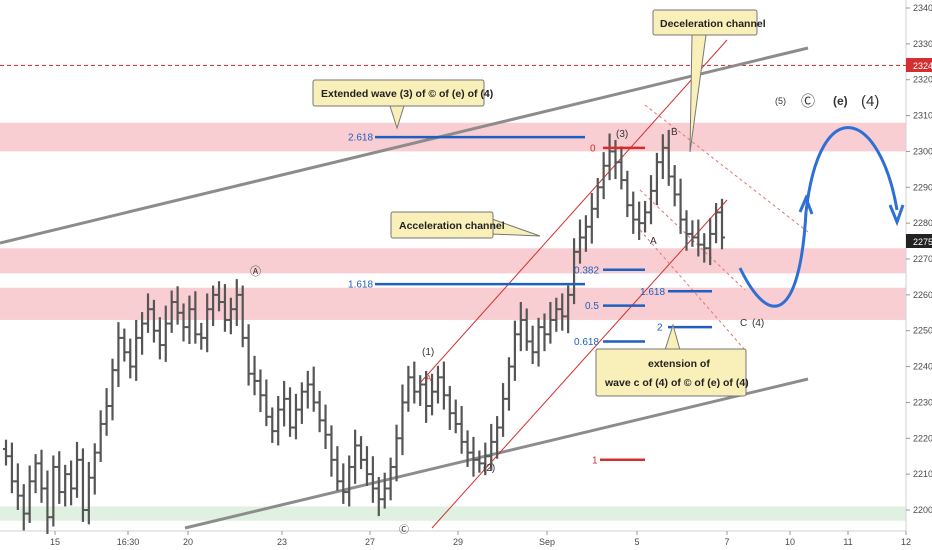 The image size is (932, 550). Describe the element at coordinates (922, 187) in the screenshot. I see `price-tick-label: 2290` at that location.